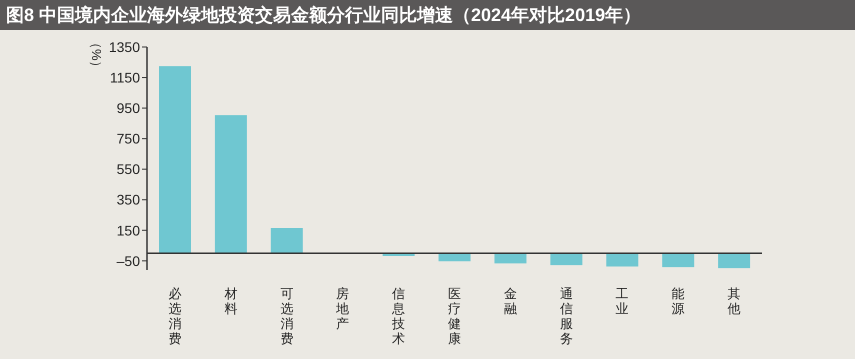  Describe the element at coordinates (175, 316) in the screenshot. I see `x-tick-label: 必选消费` at that location.